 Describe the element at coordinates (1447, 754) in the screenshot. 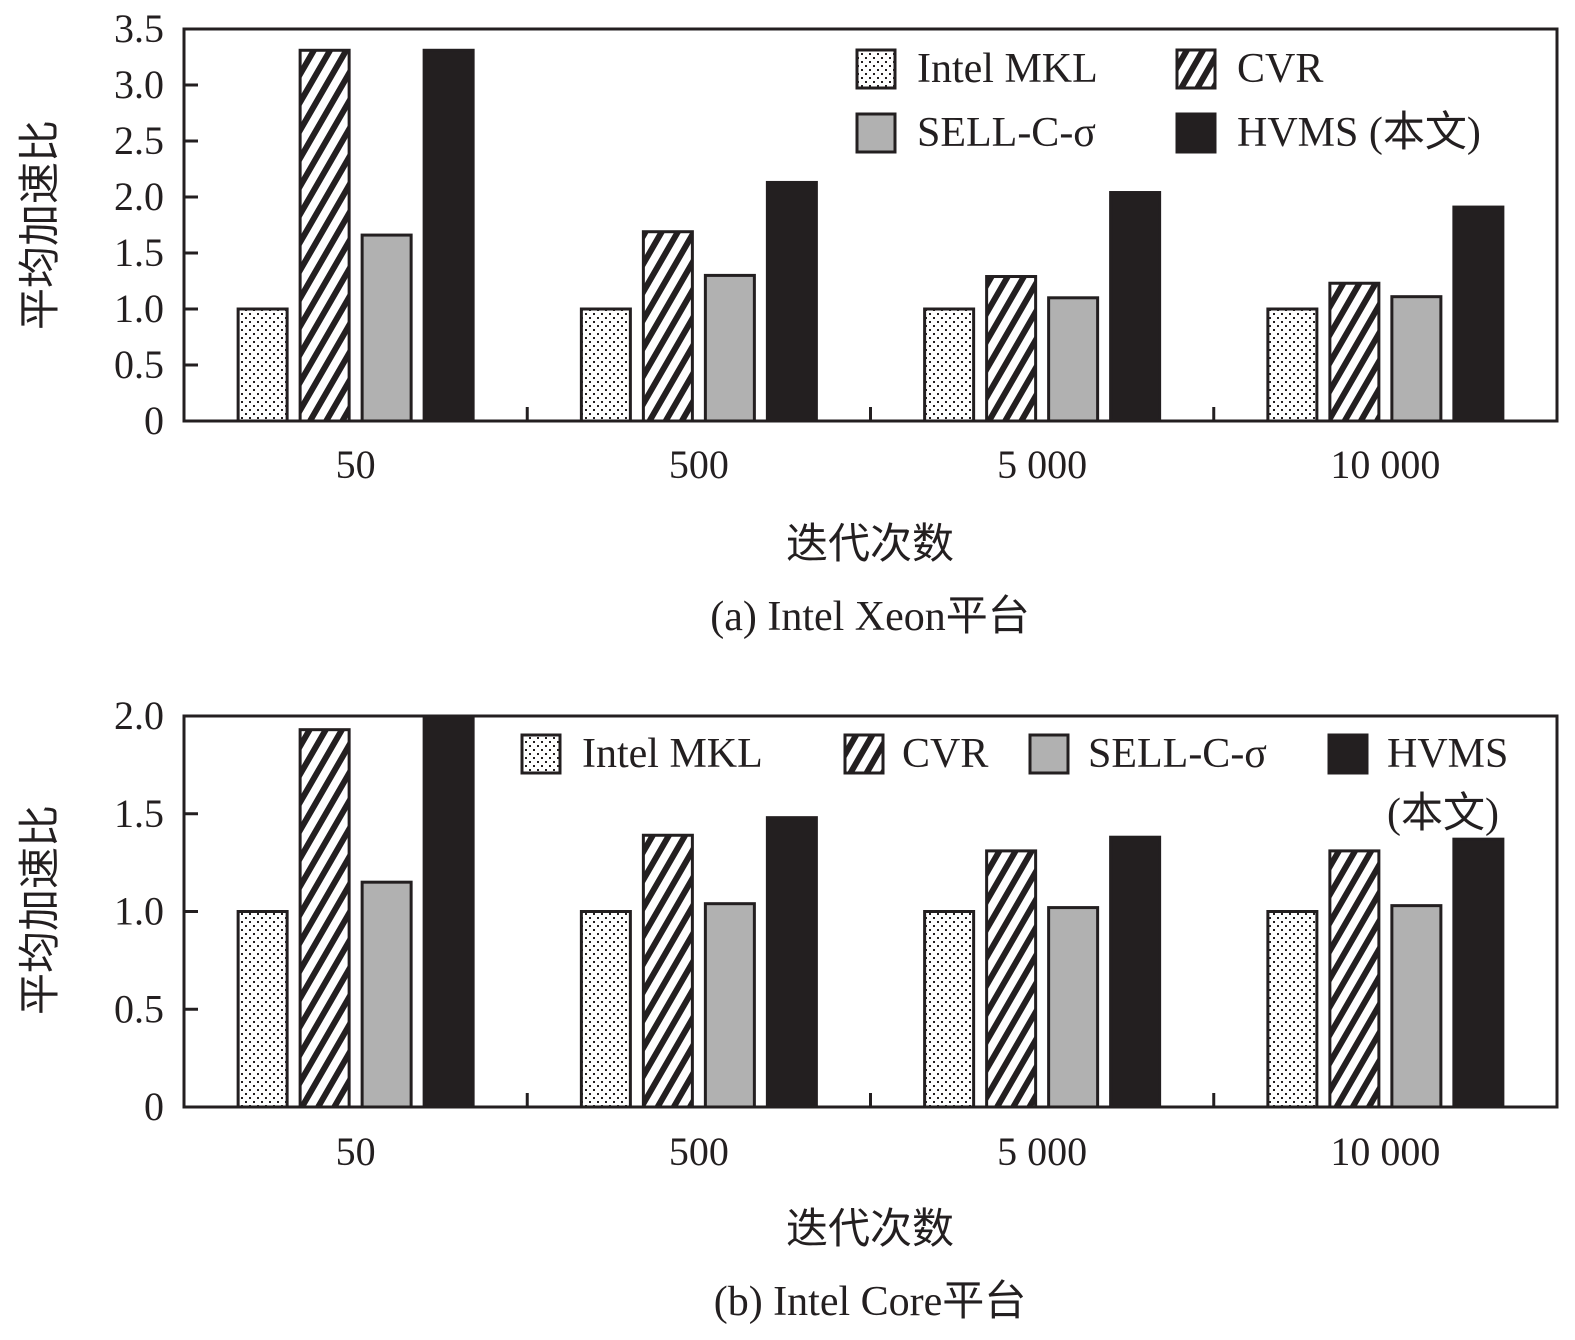

I see `legend-label: HVMS` at that location.